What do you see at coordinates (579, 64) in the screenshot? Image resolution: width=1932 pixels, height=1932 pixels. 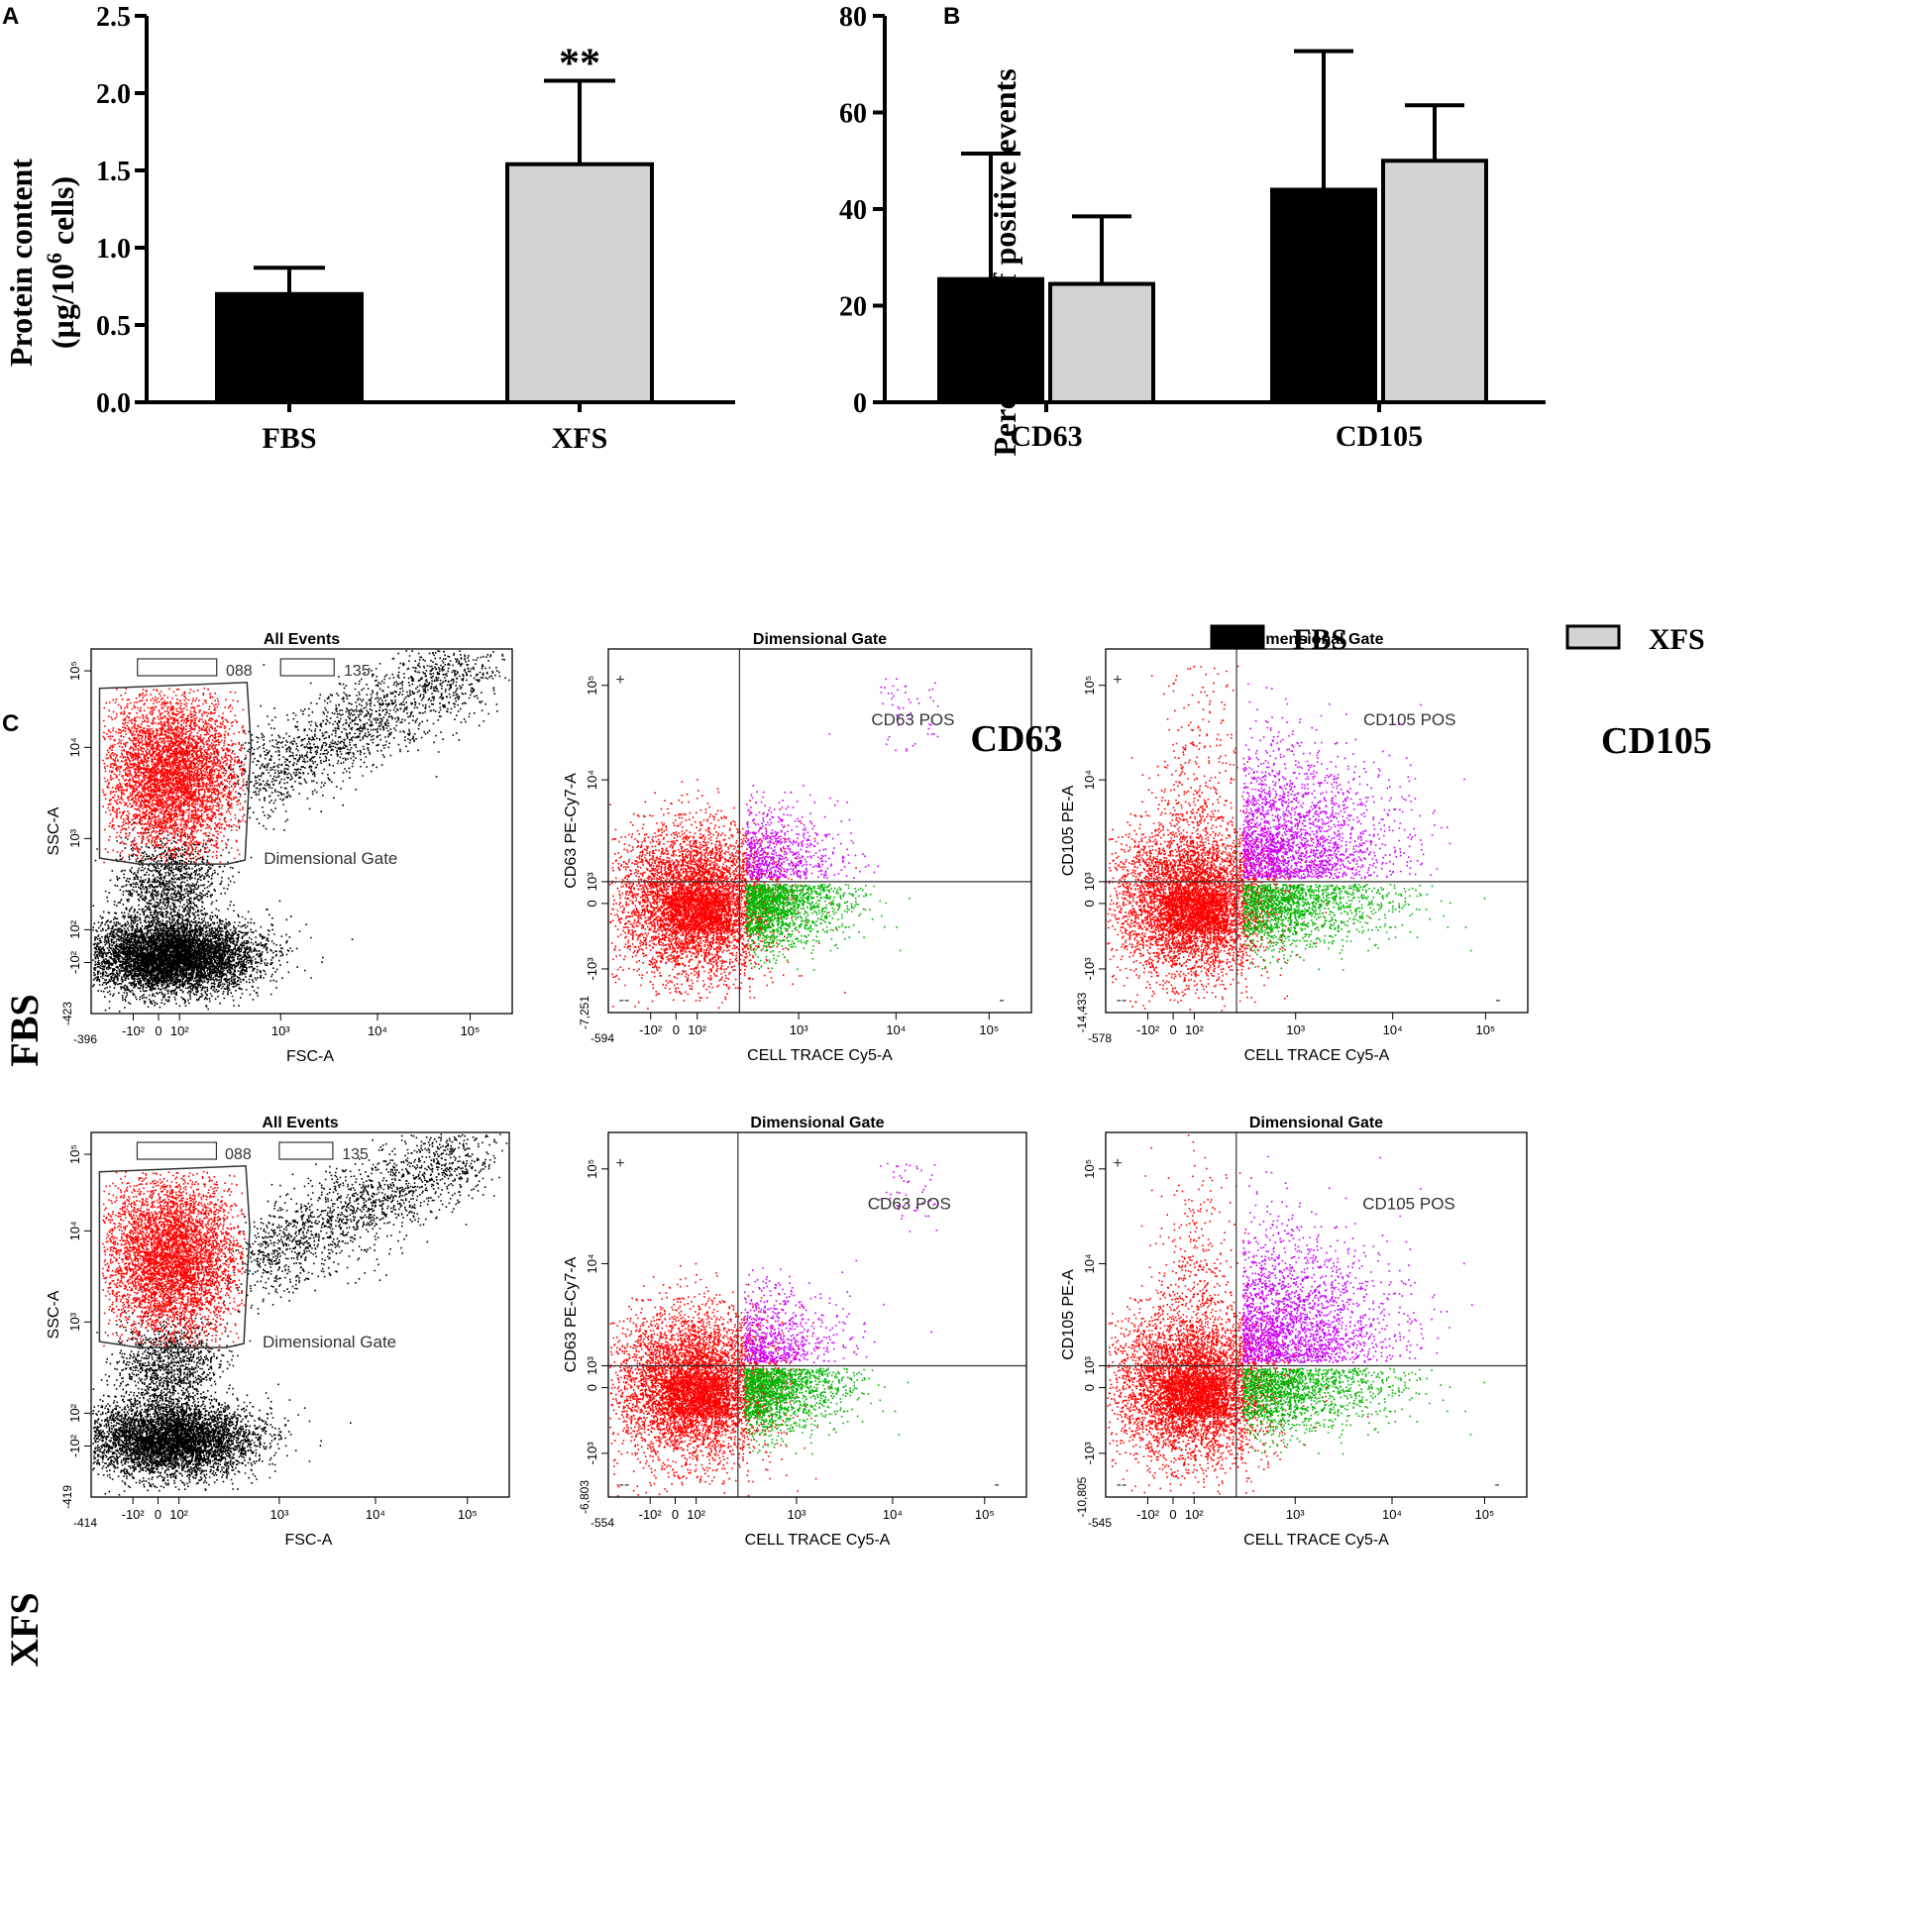 I see `chart-a-significance: **` at bounding box center [579, 64].